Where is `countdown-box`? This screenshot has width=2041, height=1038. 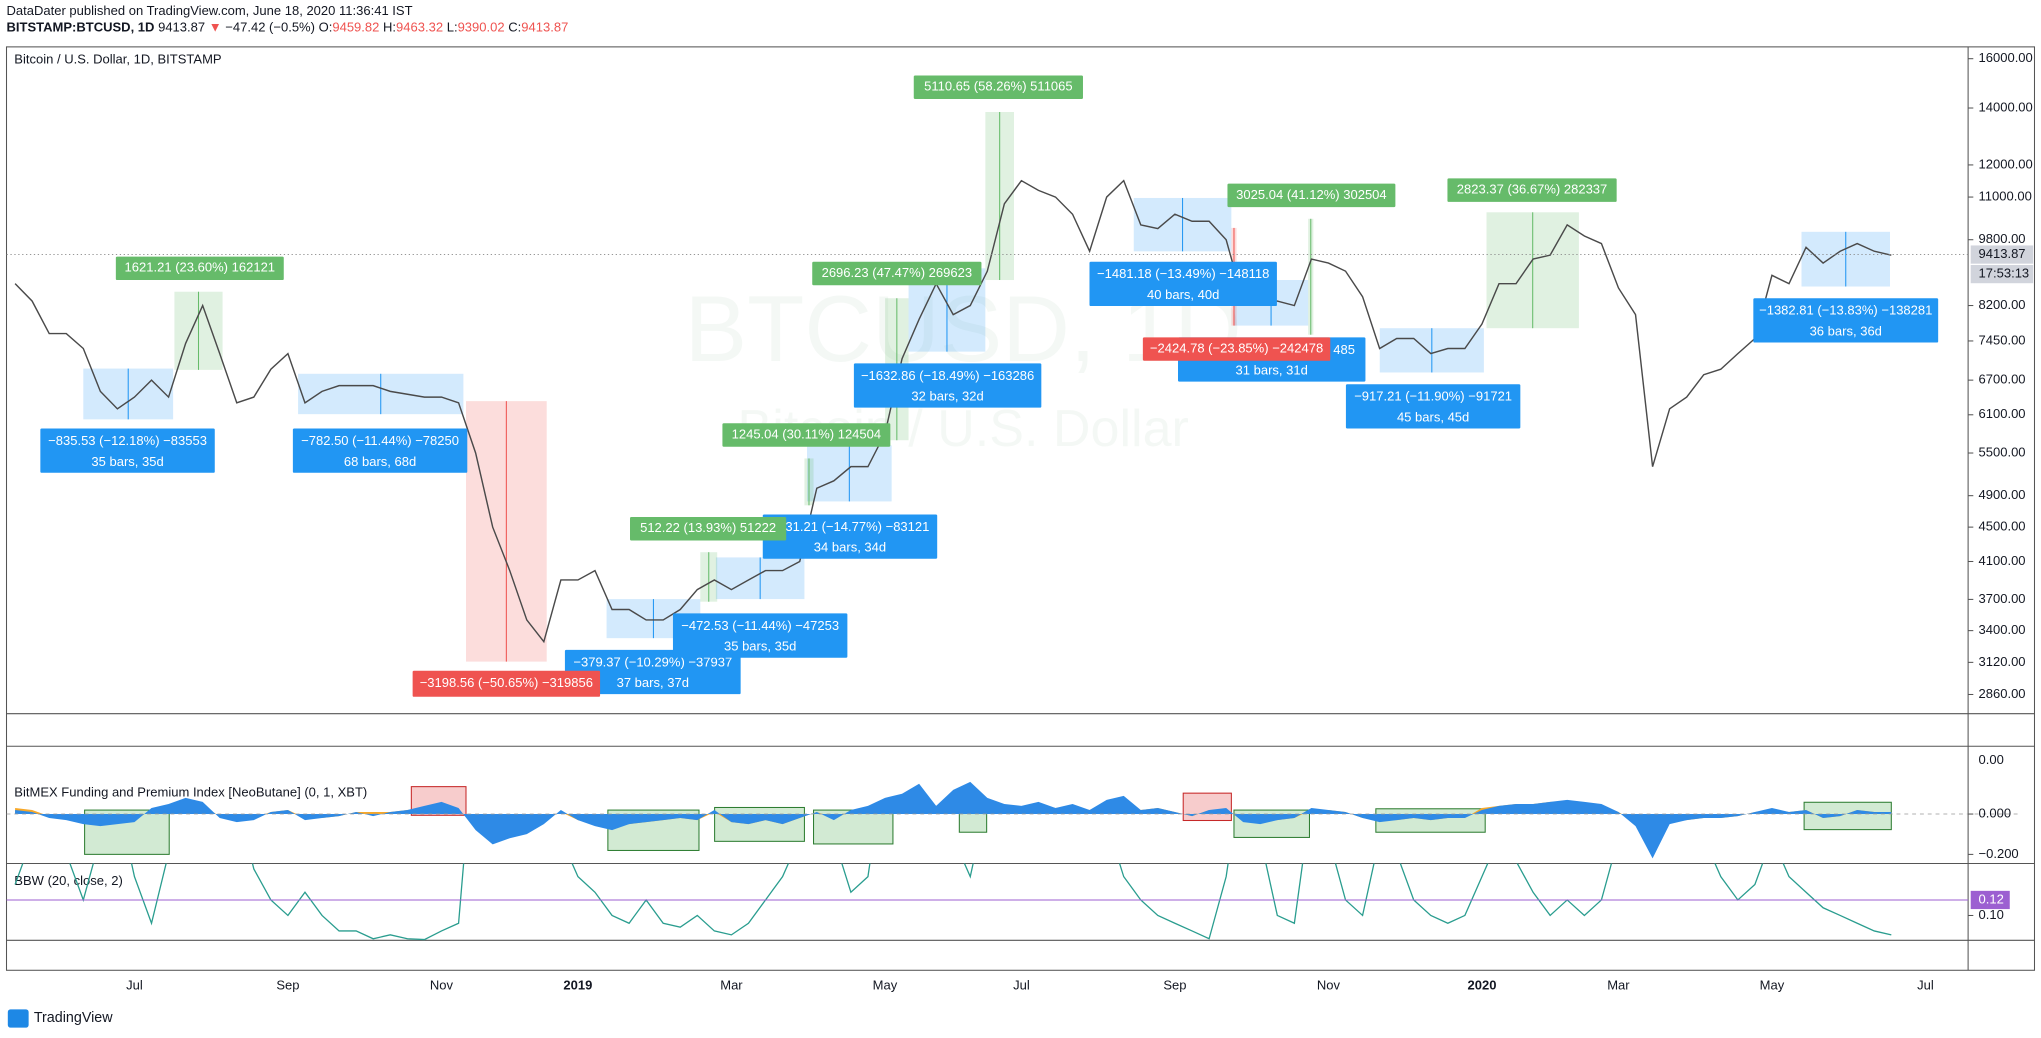 countdown-box is located at coordinates (2002, 274).